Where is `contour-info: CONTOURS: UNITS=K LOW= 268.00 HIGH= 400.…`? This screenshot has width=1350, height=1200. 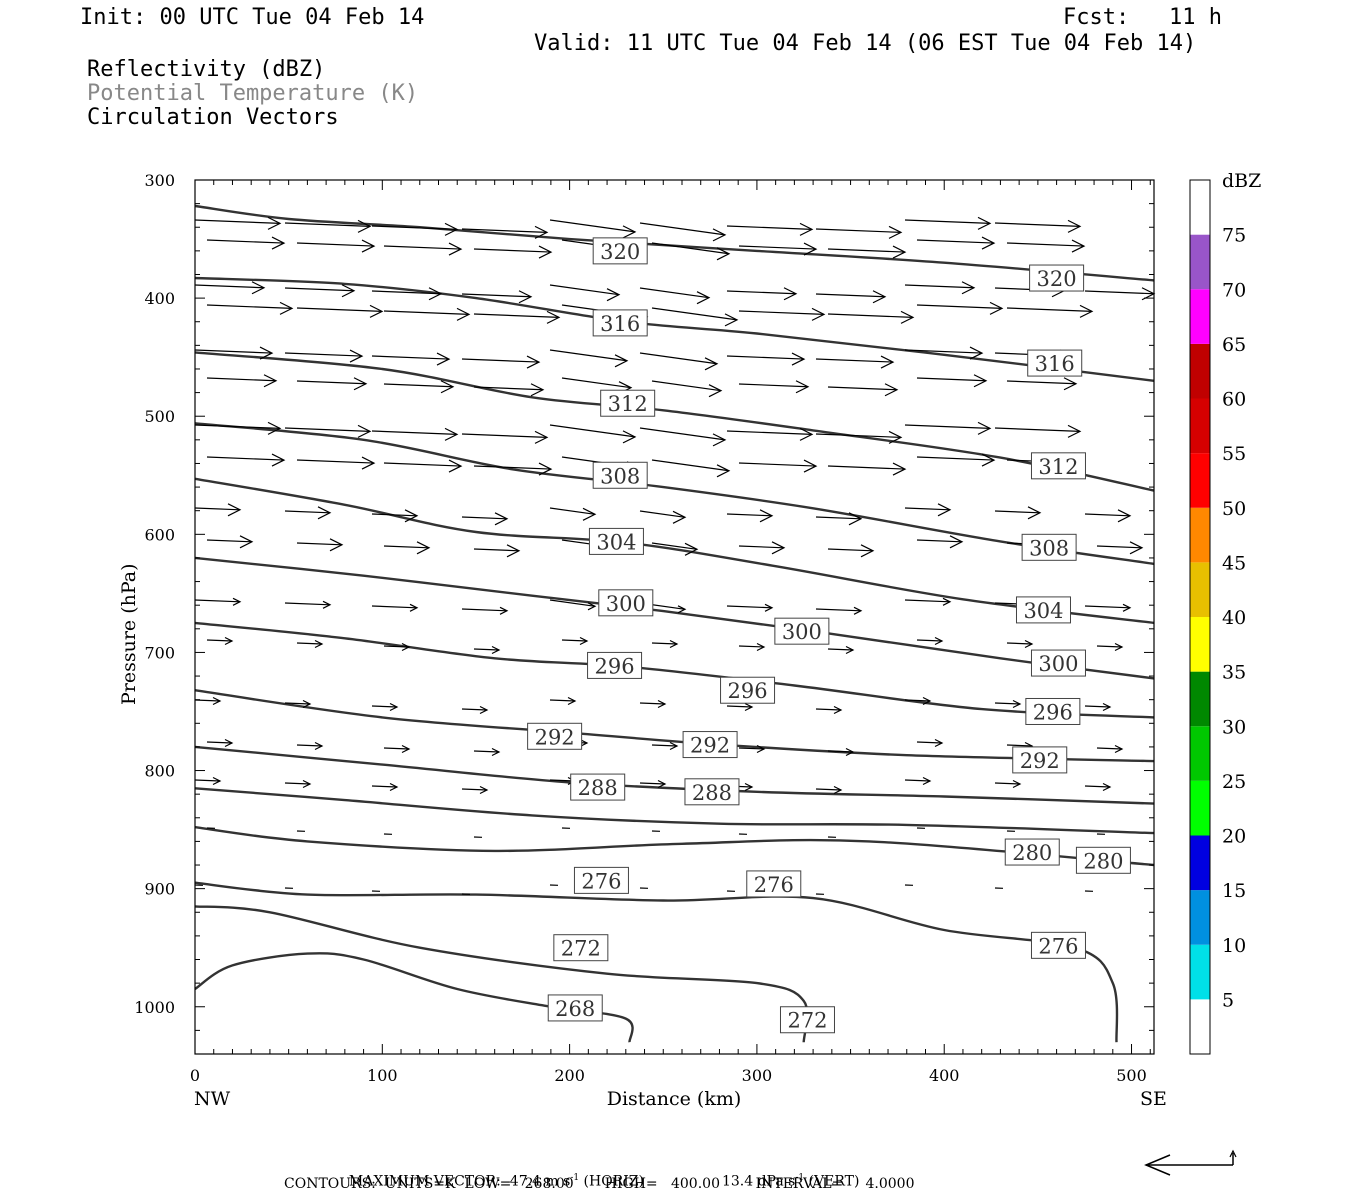 contour-info: CONTOURS: UNITS=K LOW= 268.00 HIGH= 400.… is located at coordinates (599, 1184).